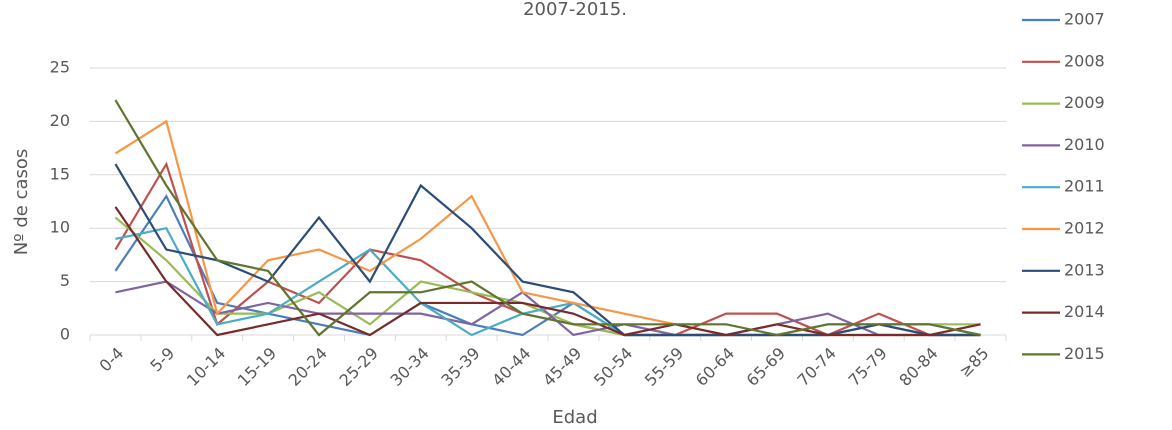 The height and width of the screenshot is (430, 1172). I want to click on x-tick-label: 45-49, so click(562, 367).